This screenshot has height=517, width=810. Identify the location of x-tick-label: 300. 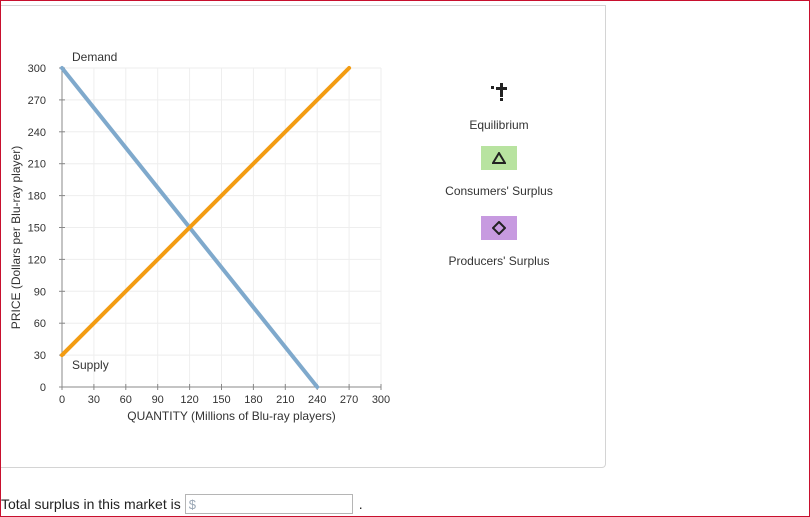
(381, 400).